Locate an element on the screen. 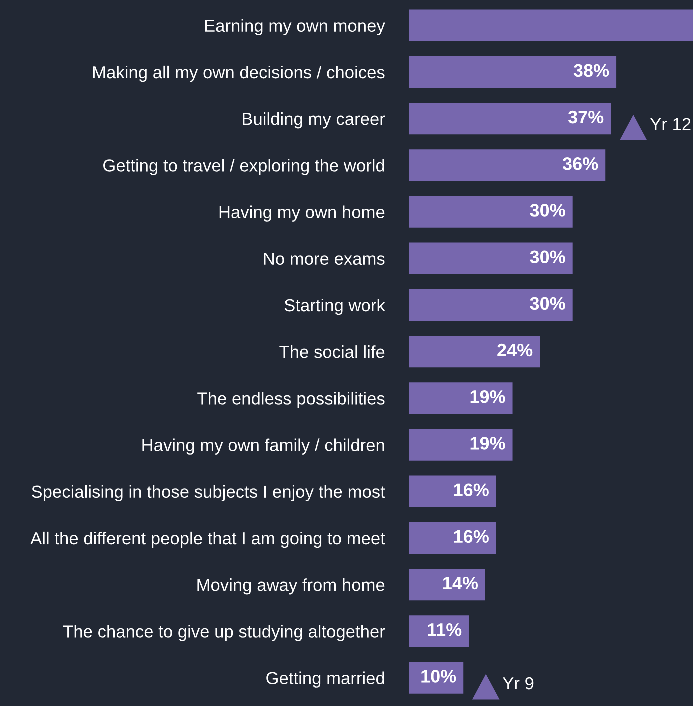 The width and height of the screenshot is (693, 706). y-tick-label: Moving away from home is located at coordinates (291, 586).